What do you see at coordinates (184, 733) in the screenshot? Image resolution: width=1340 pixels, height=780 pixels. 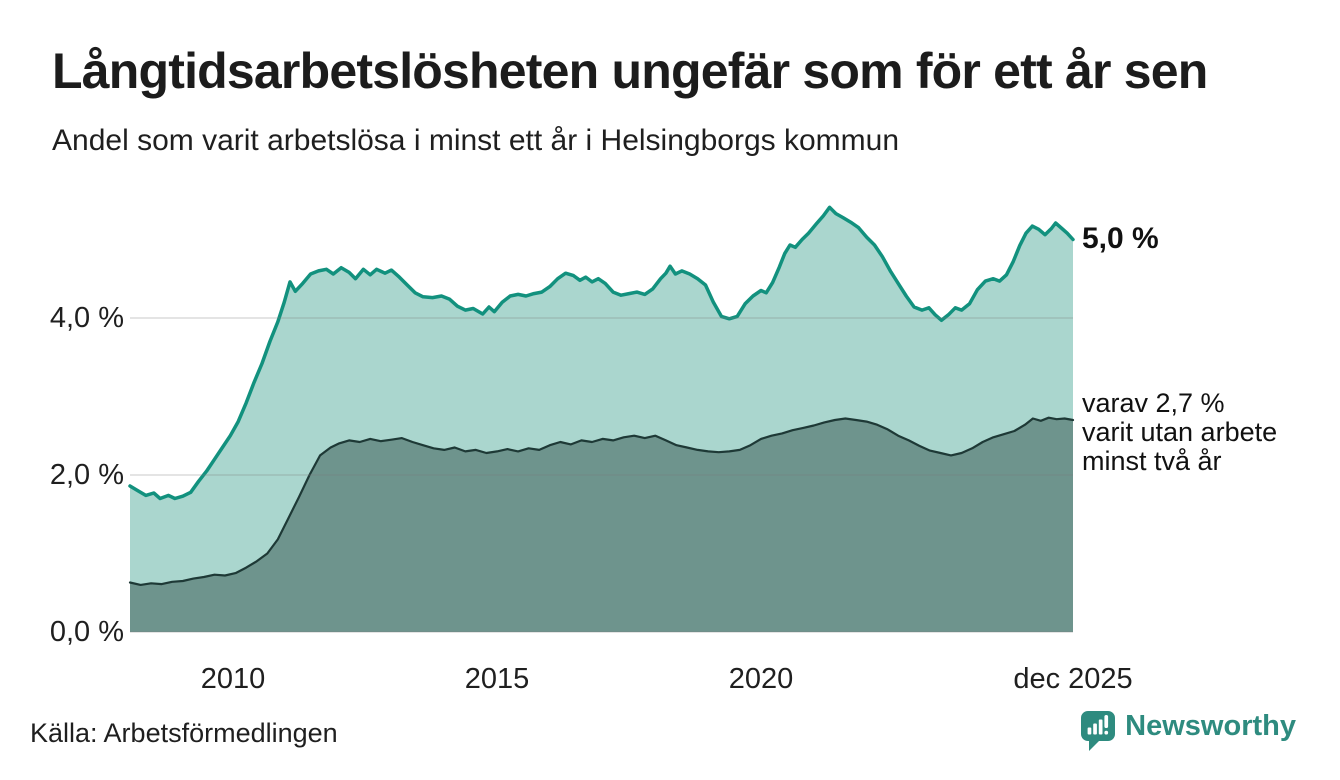 I see `source-note: Källa: Arbetsförmedlingen` at bounding box center [184, 733].